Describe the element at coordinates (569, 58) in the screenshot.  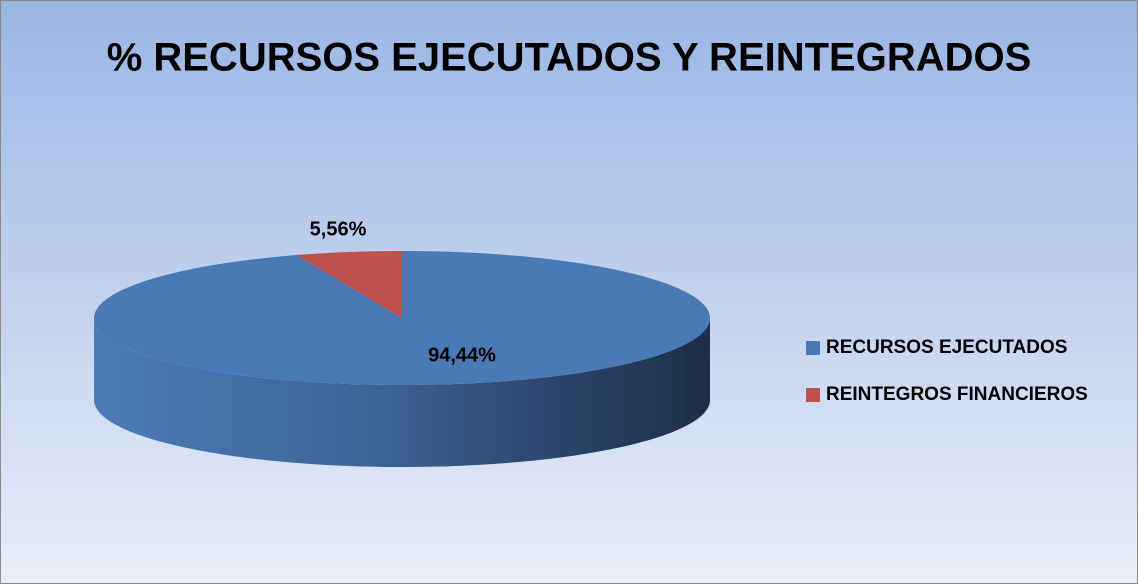
I see `chart-title: % RECURSOS EJECUTADOS Y REINTEGRADOS` at that location.